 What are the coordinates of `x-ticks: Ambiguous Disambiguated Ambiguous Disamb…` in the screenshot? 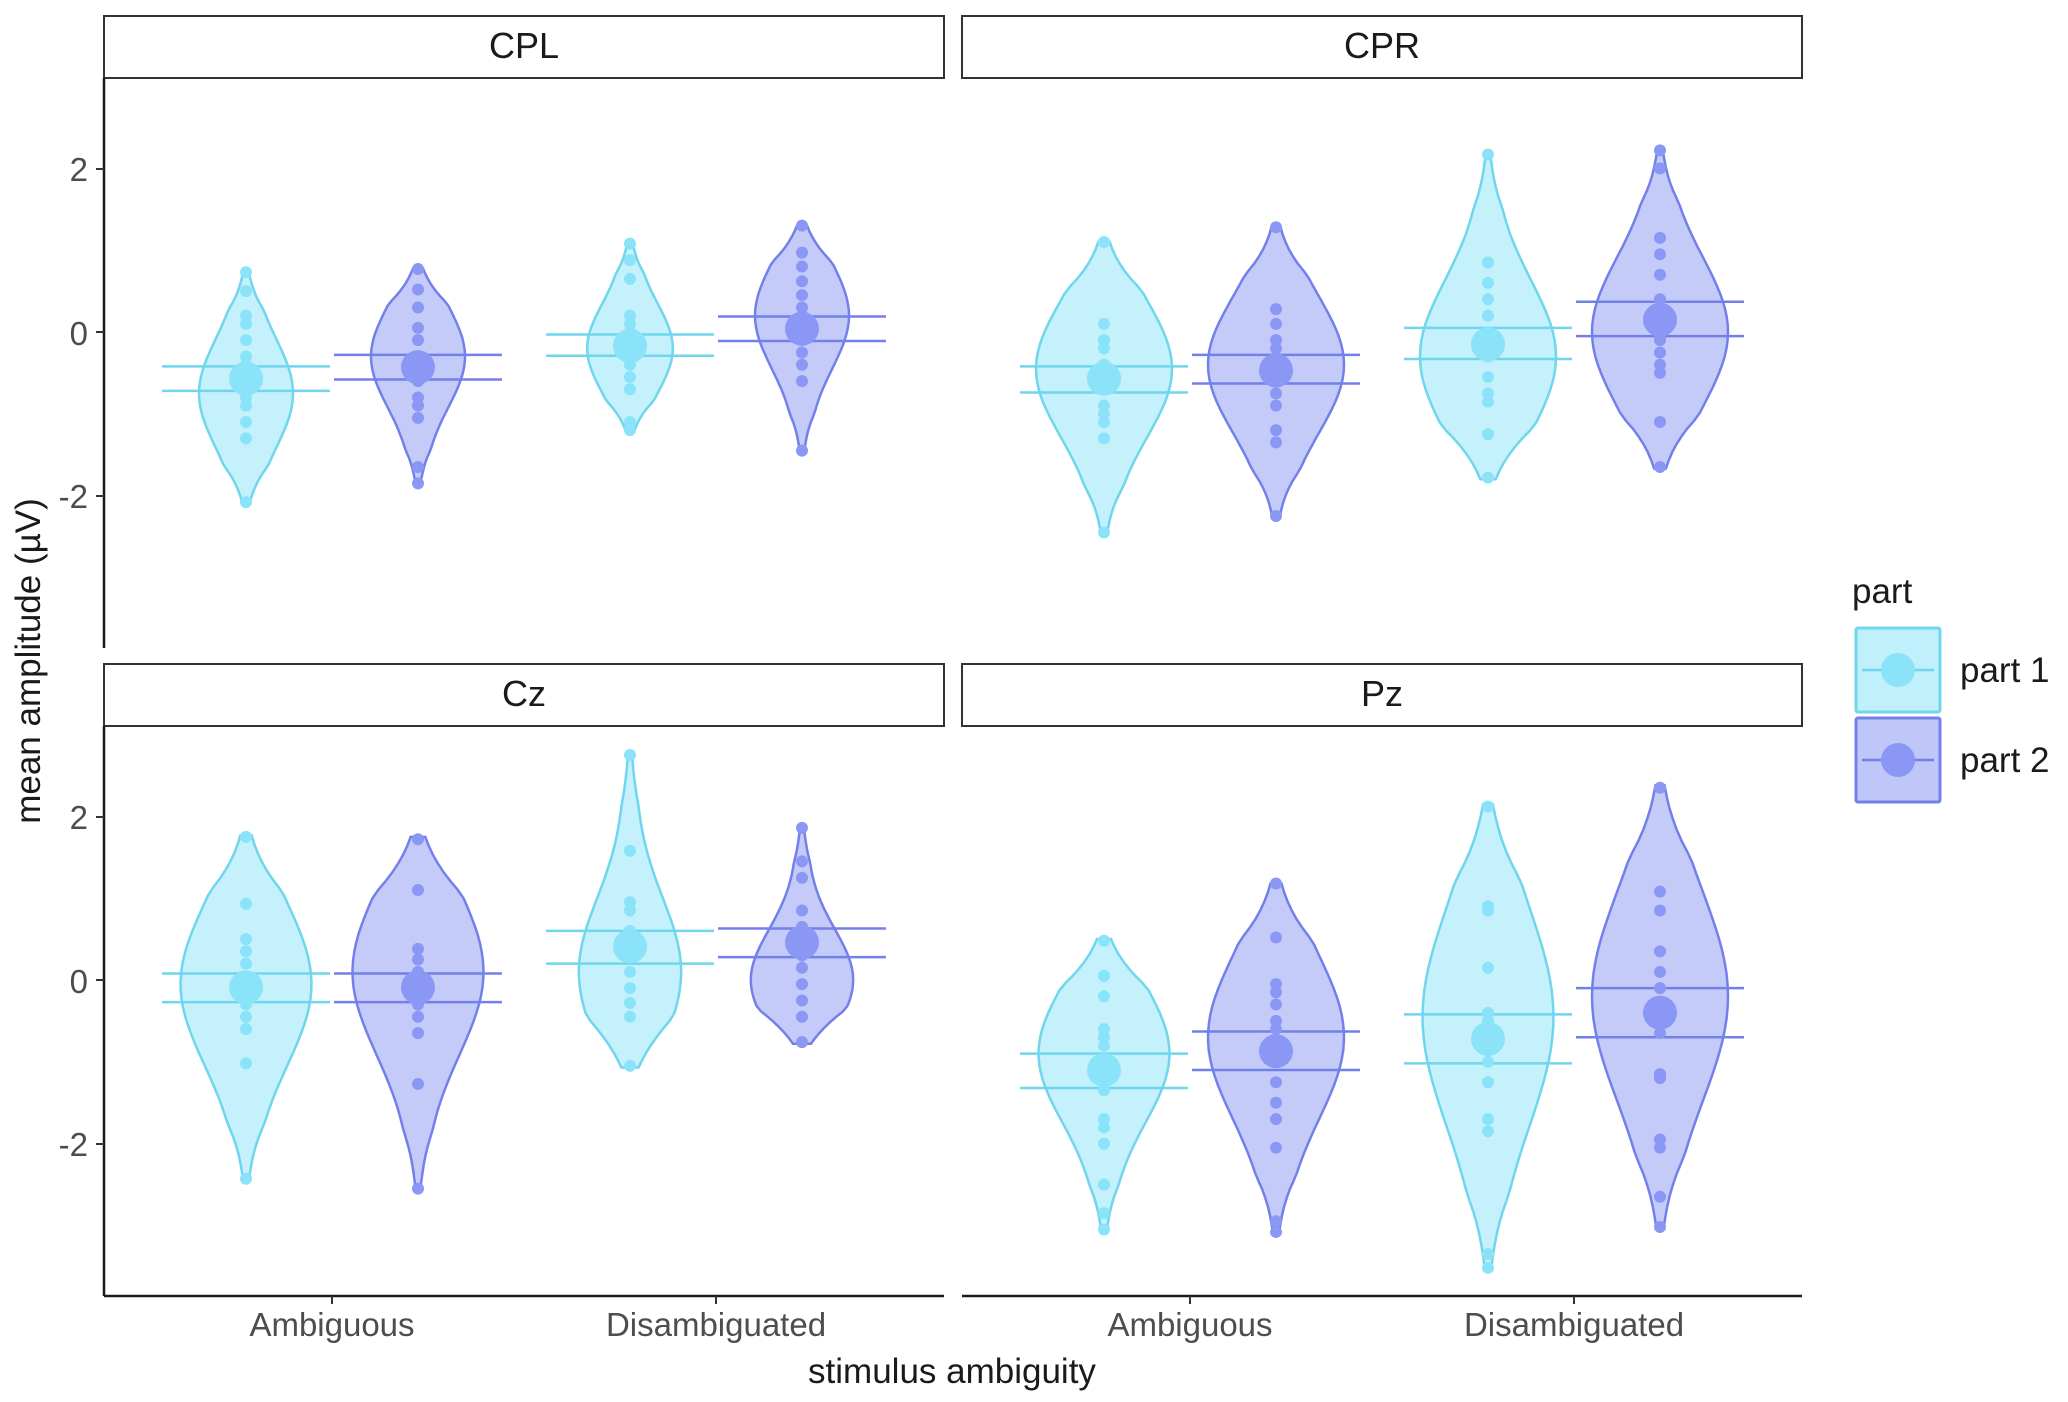 It's located at (966, 1319).